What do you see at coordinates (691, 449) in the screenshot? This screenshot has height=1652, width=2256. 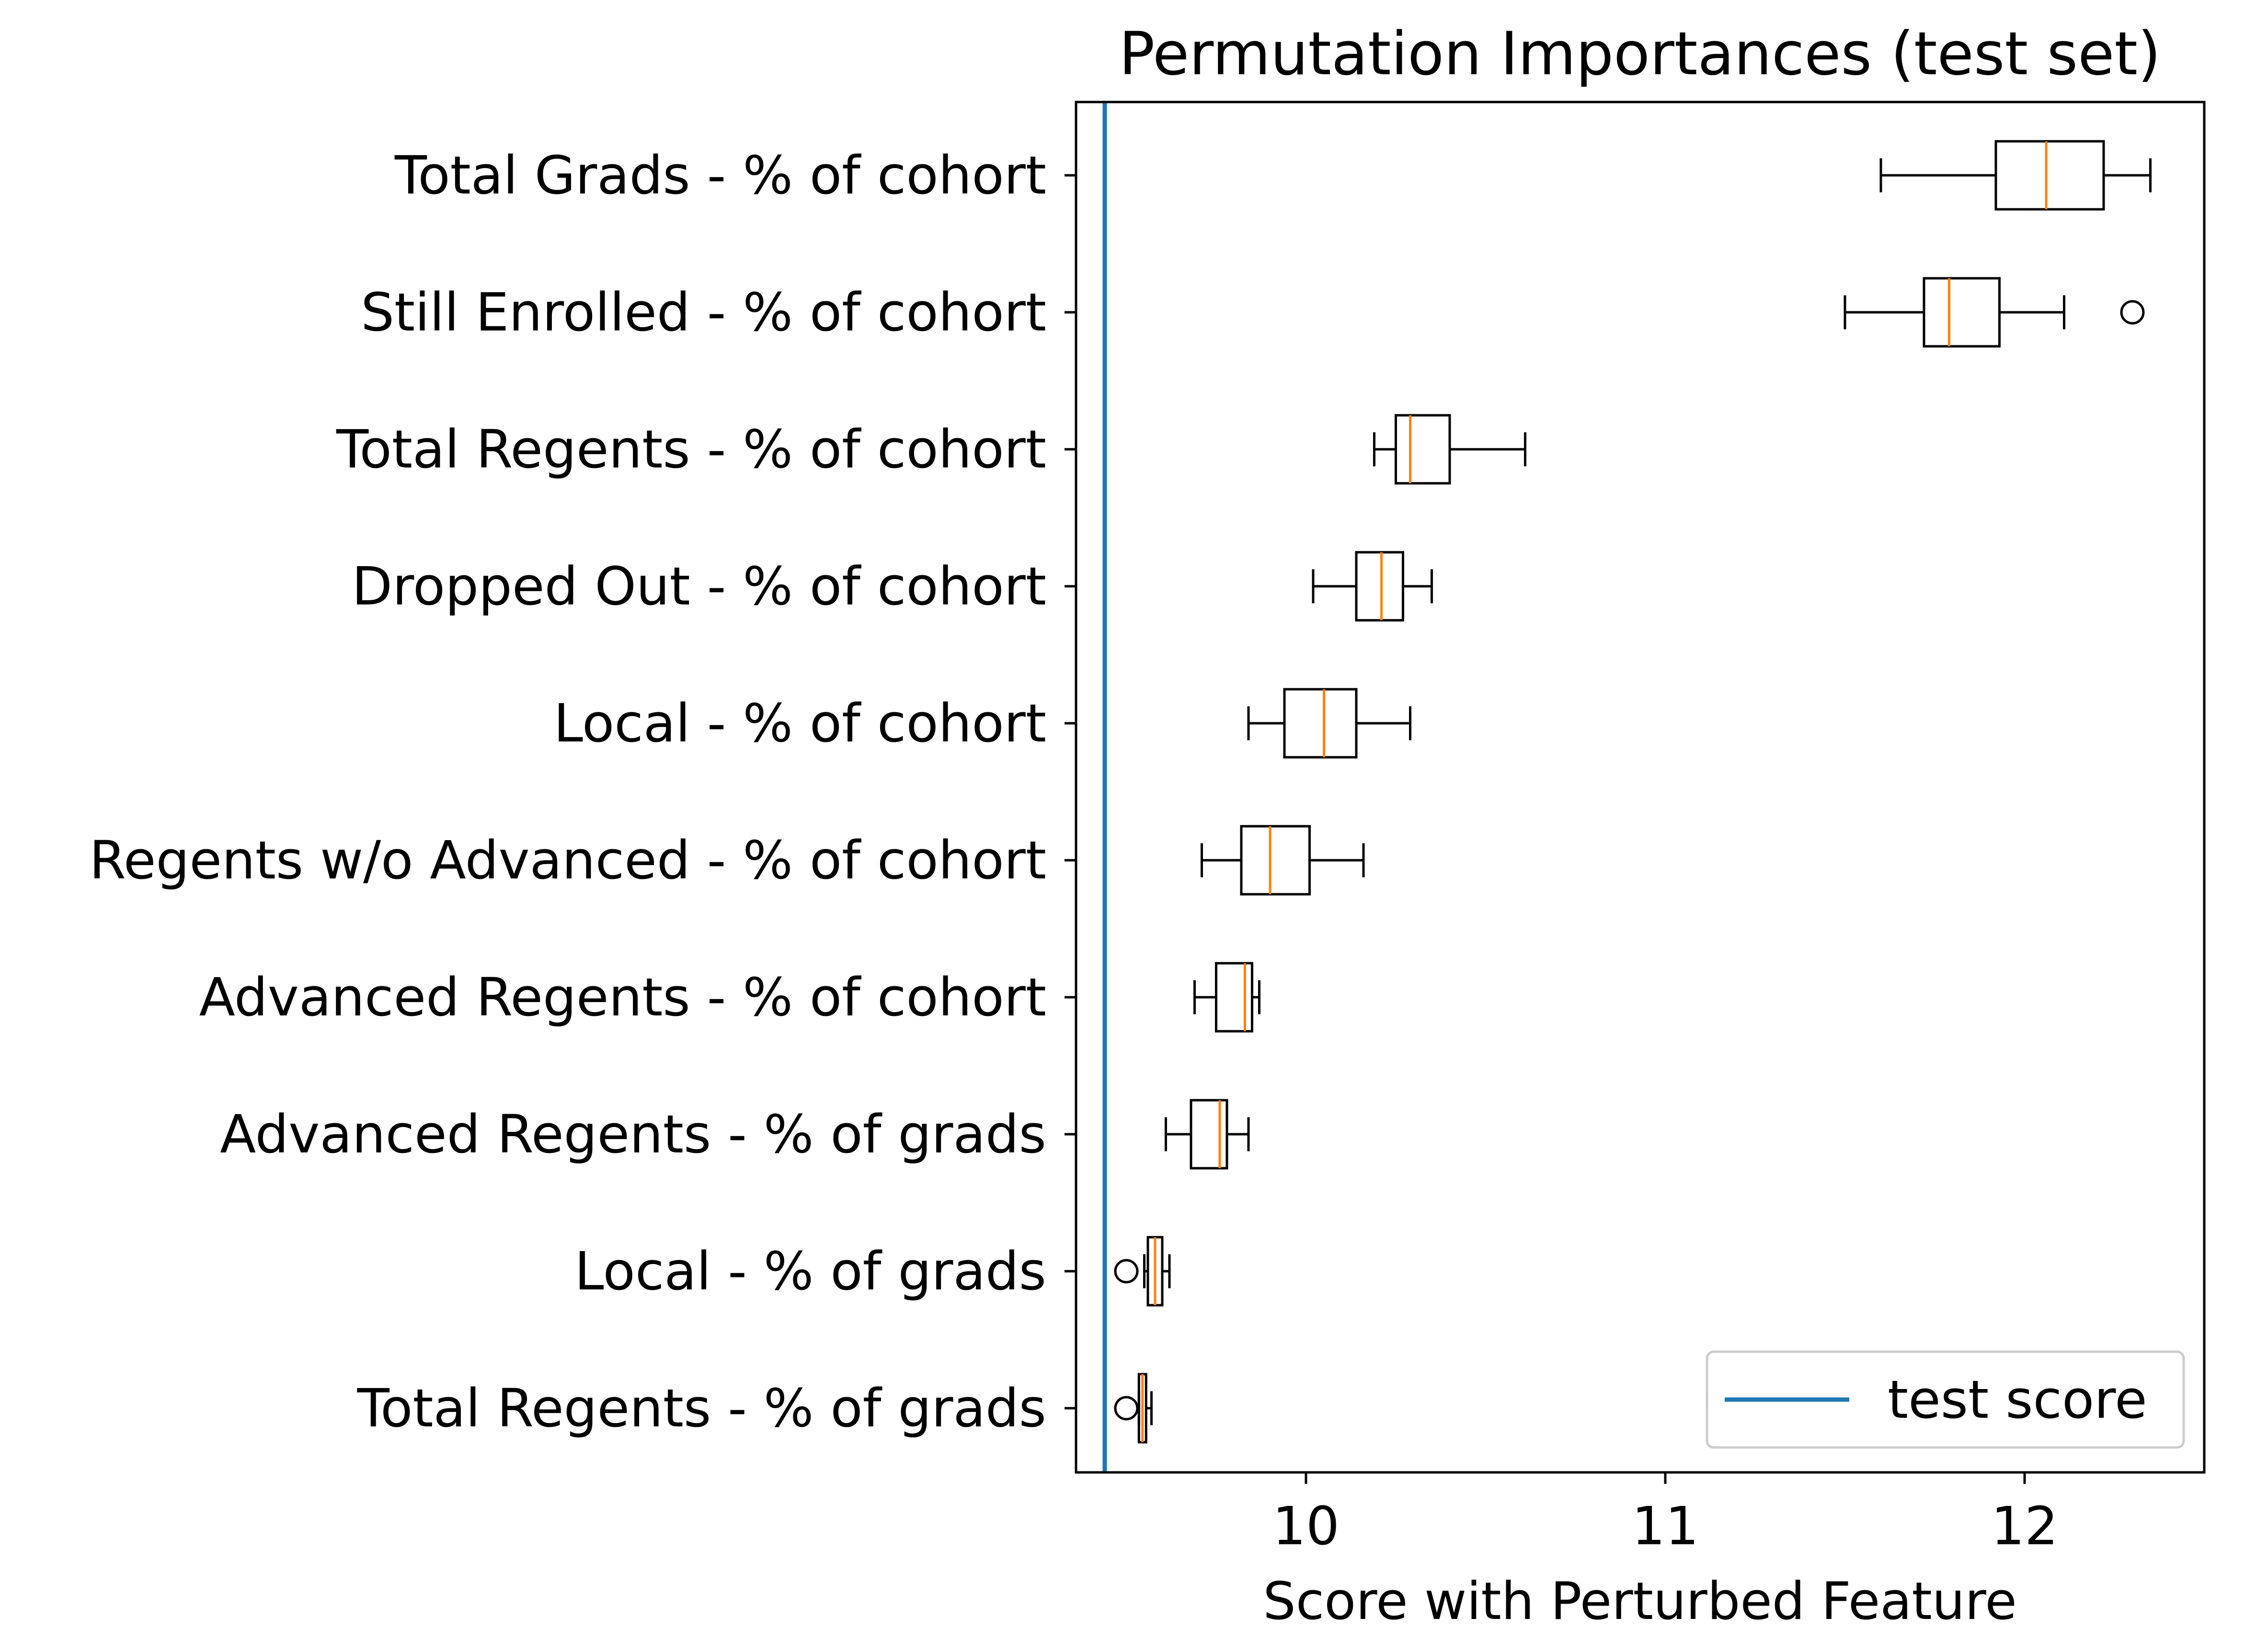 I see `y-tick-label: Total Regents - % of cohort` at bounding box center [691, 449].